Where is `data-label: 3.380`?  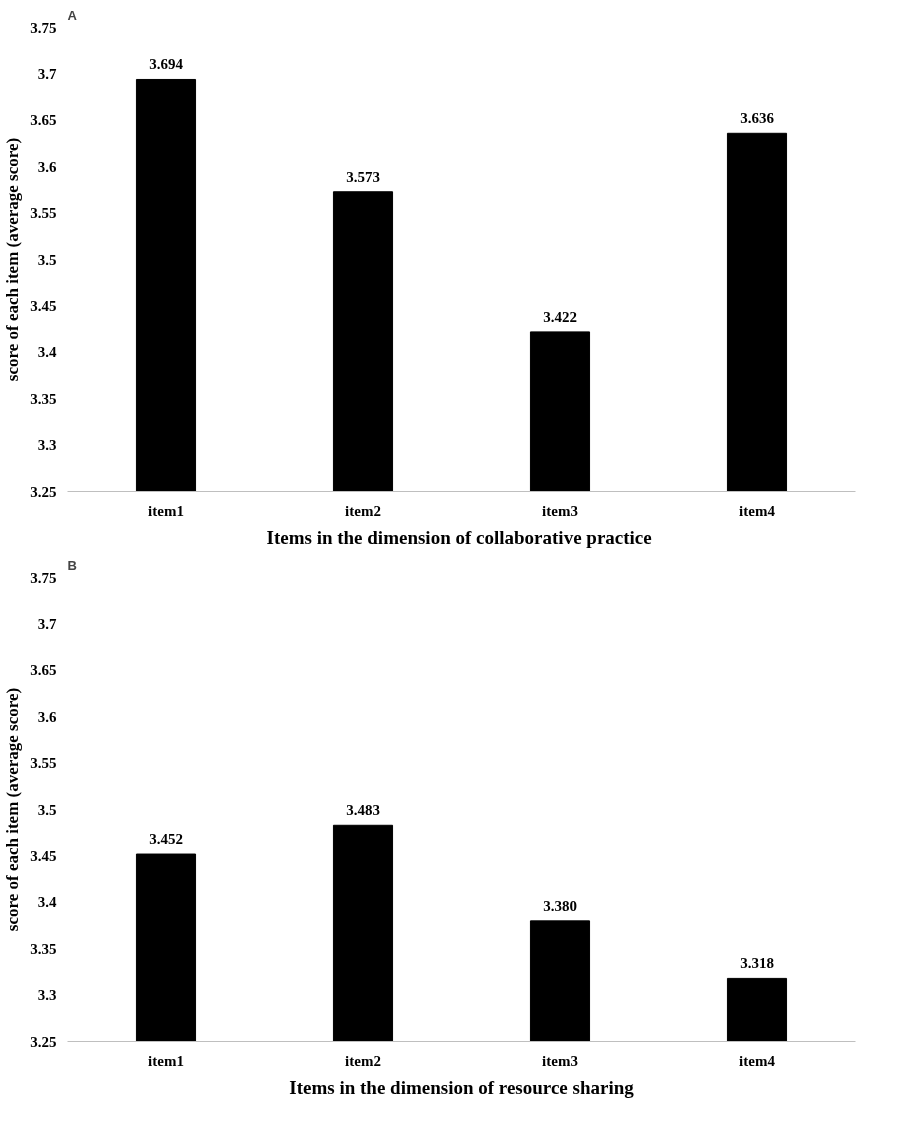 data-label: 3.380 is located at coordinates (560, 905).